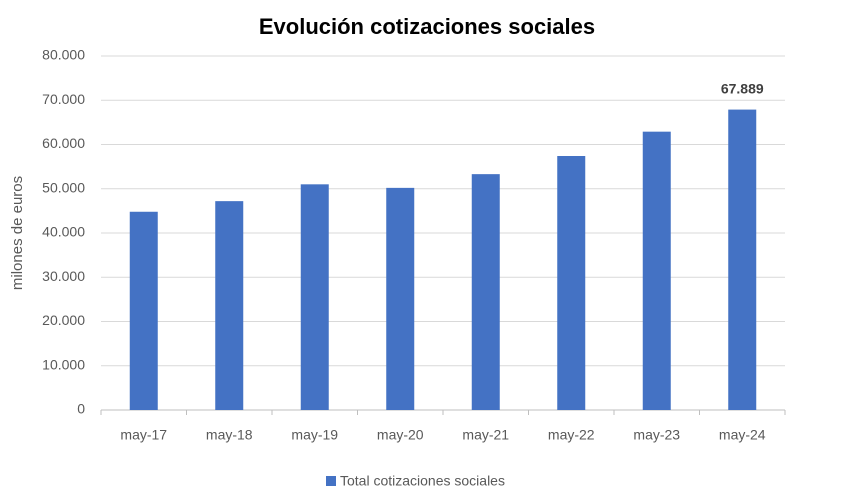  Describe the element at coordinates (656, 435) in the screenshot. I see `x-tick-label: may-23` at that location.